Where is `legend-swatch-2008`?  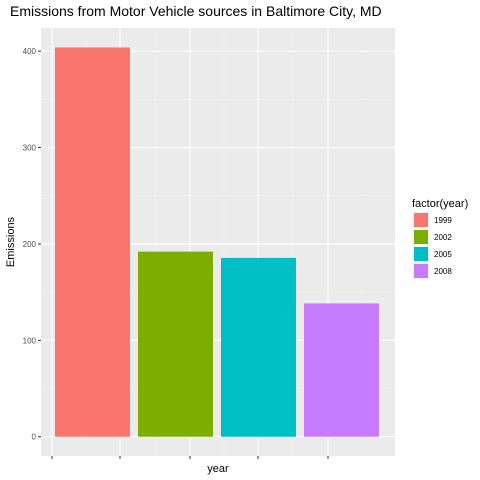
legend-swatch-2008 is located at coordinates (421, 271).